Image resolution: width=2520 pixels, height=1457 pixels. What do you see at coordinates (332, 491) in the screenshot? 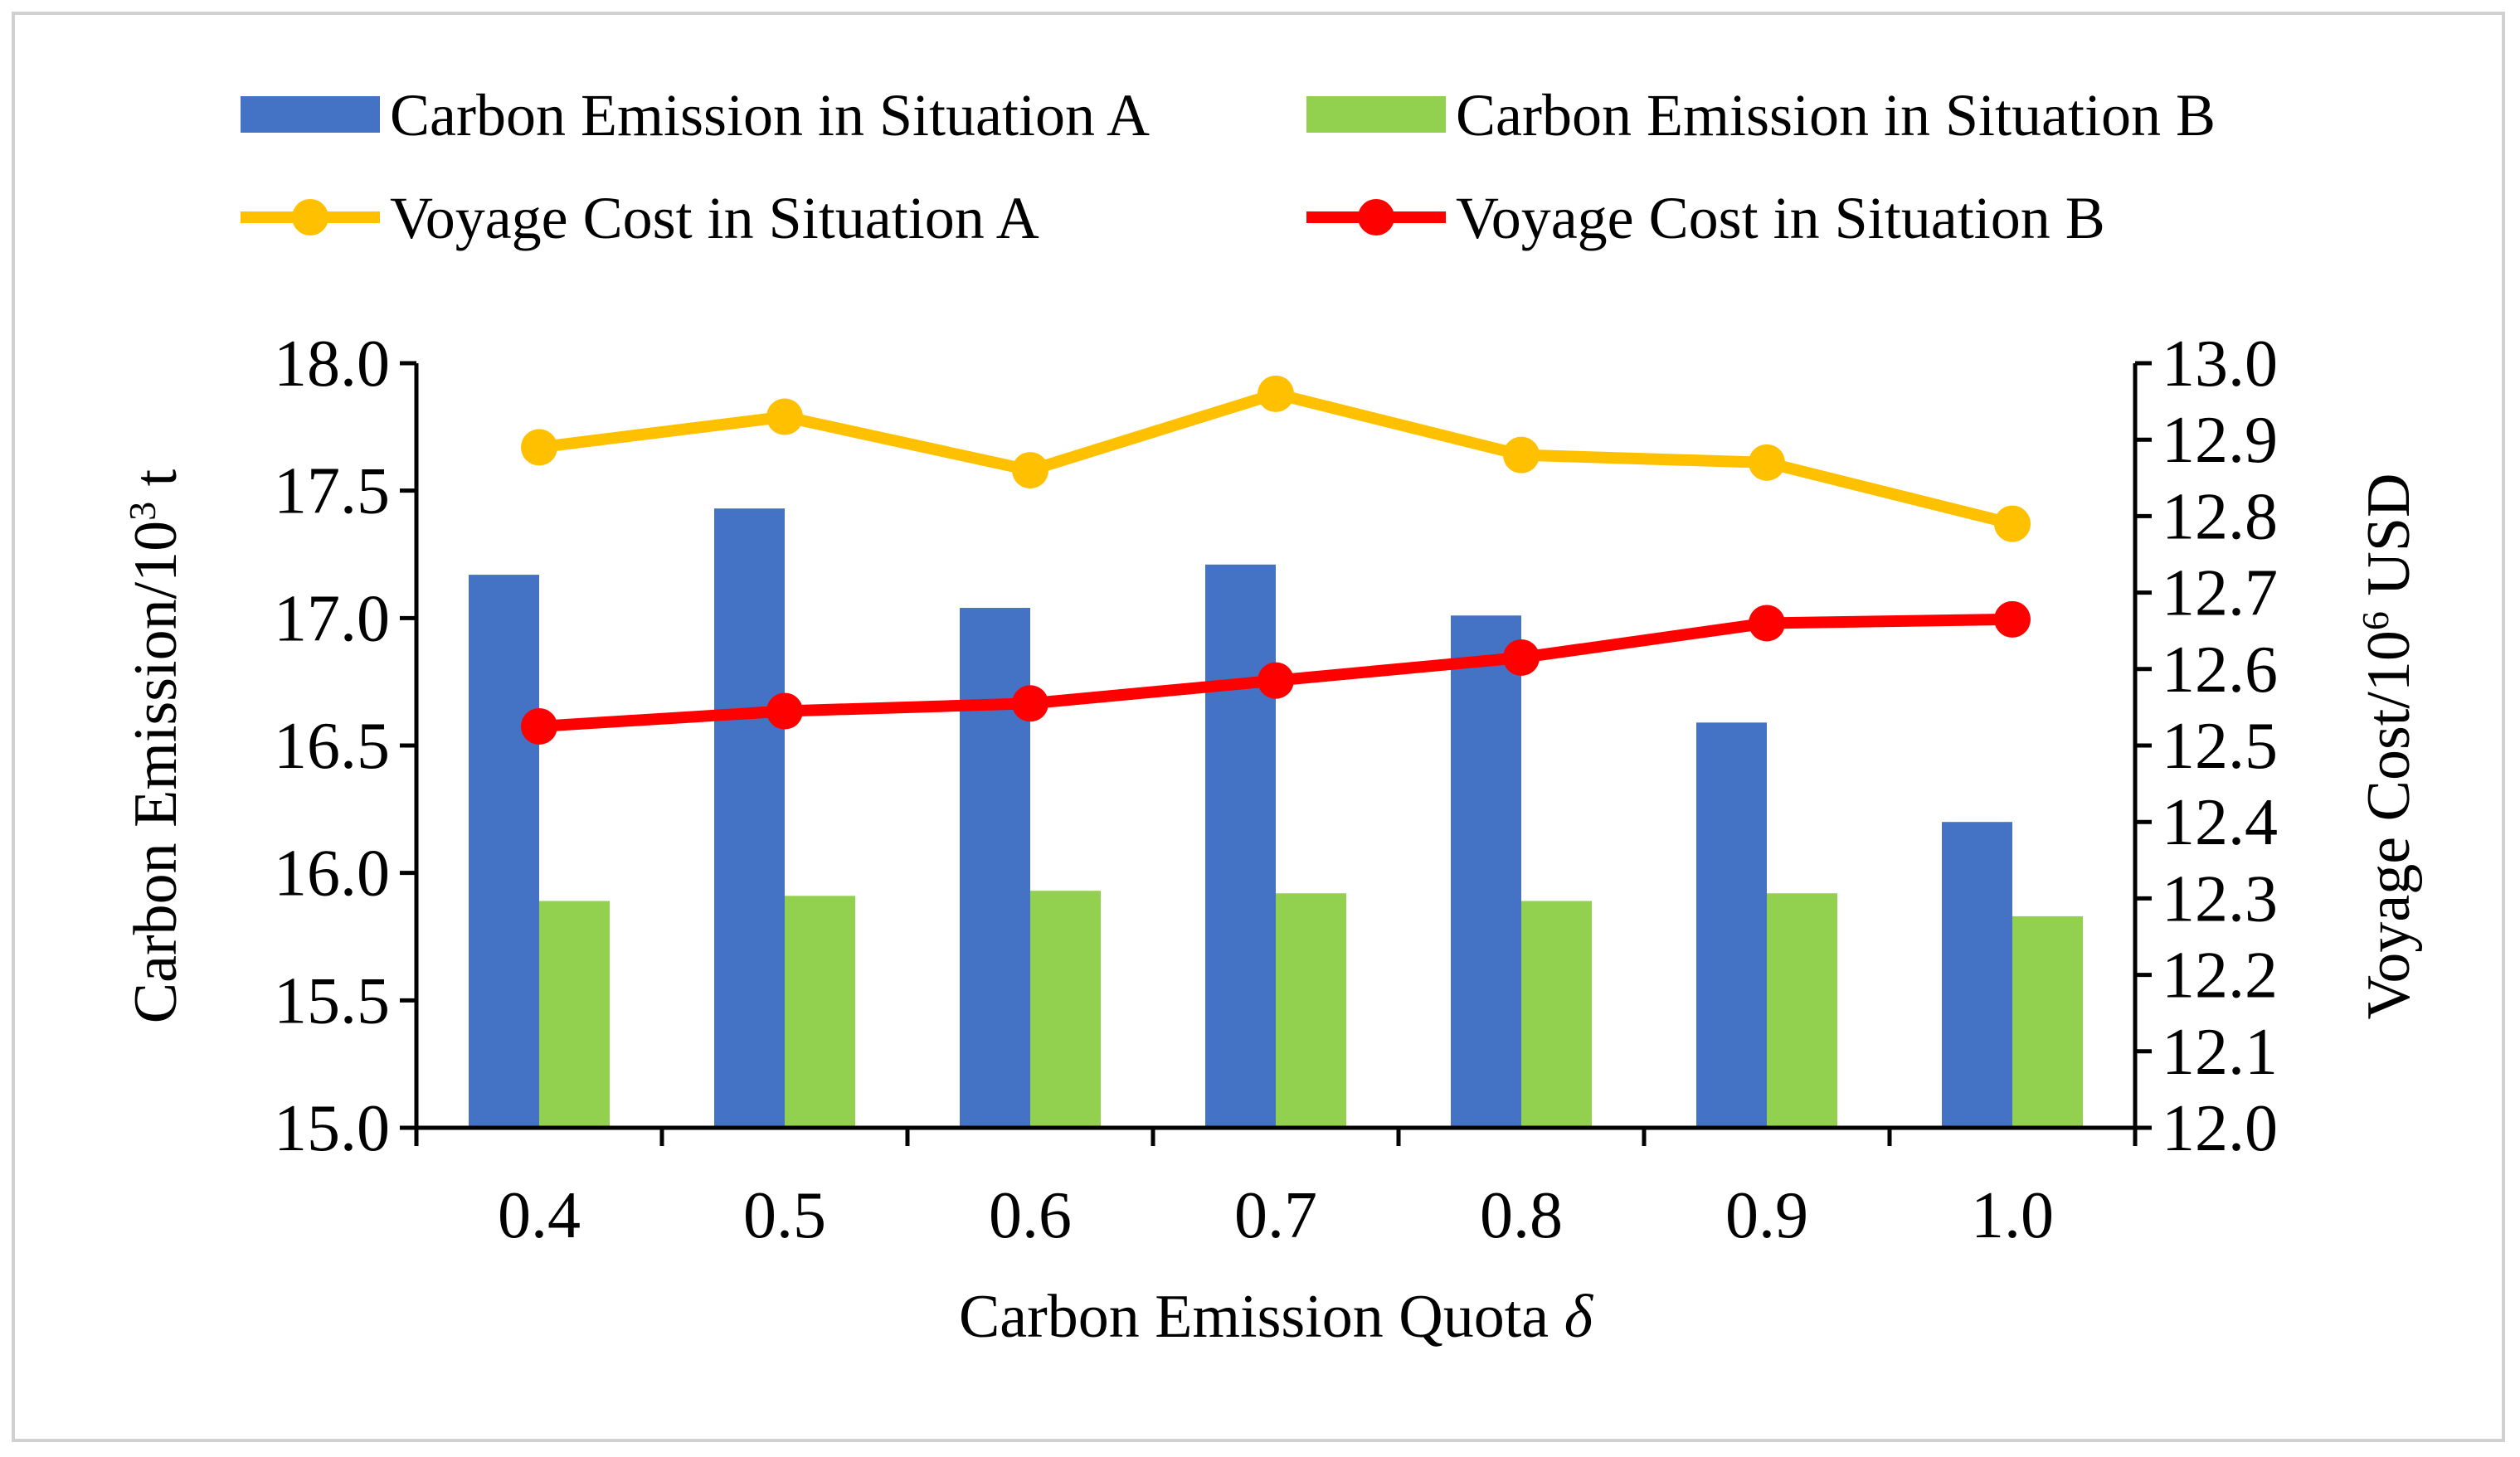
I see `y-left-tick-label: 17.5` at bounding box center [332, 491].